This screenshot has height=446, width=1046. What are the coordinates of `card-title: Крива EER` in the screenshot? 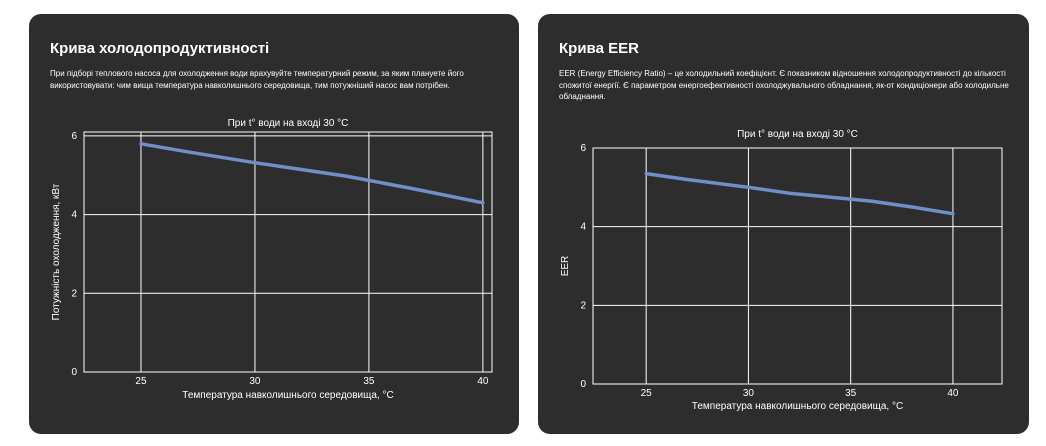 It's located at (599, 48).